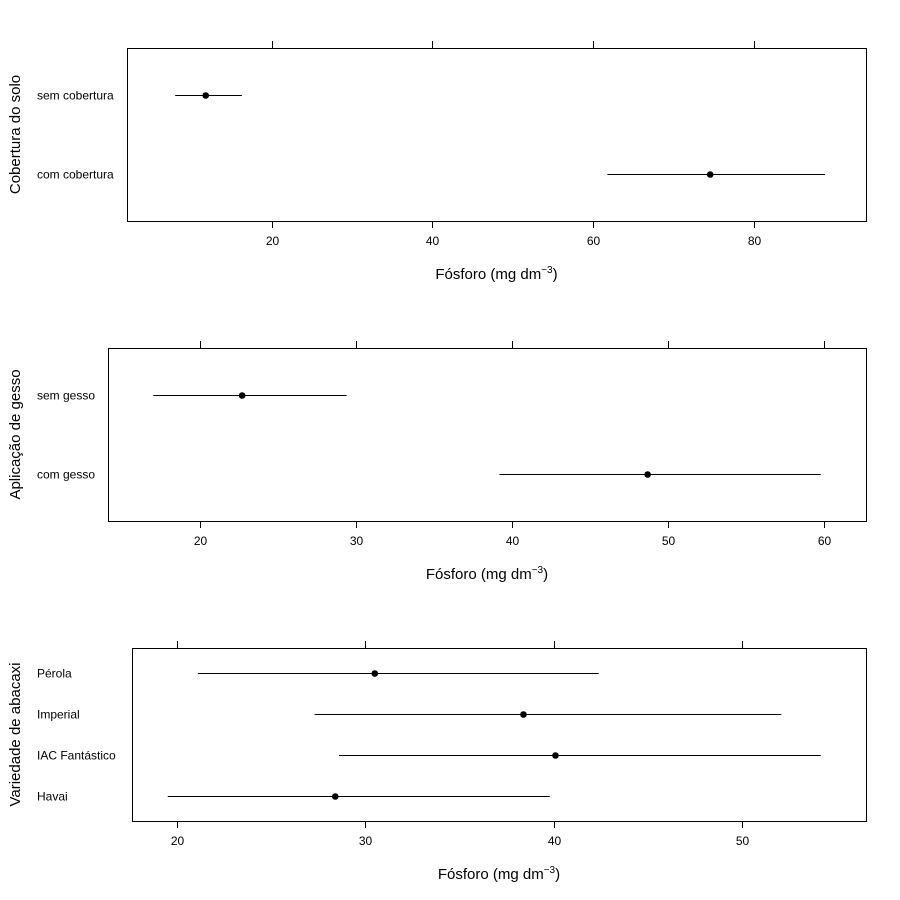  What do you see at coordinates (755, 241) in the screenshot?
I see `x-tick-label: 80` at bounding box center [755, 241].